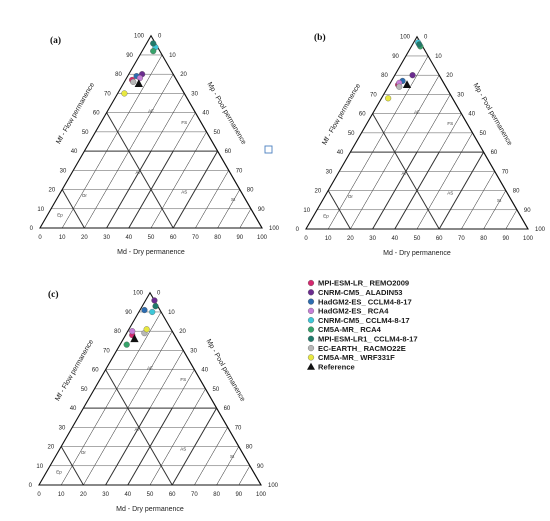 The width and height of the screenshot is (550, 521). Describe the element at coordinates (138, 83) in the screenshot. I see `data-point-reference` at that location.